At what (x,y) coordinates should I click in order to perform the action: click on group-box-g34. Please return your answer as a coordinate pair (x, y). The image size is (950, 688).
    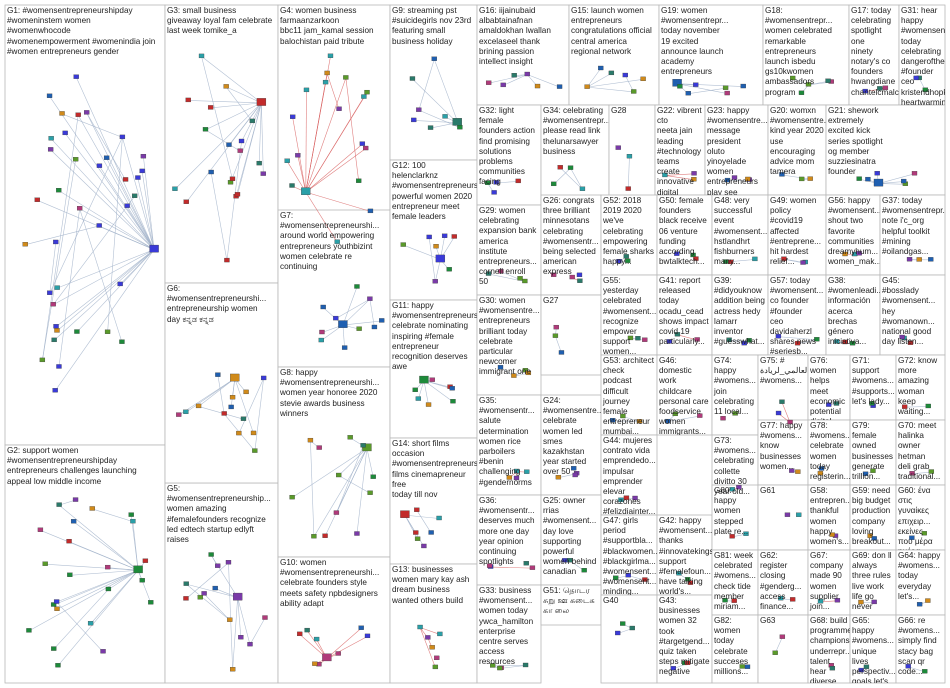
    Looking at the image, I should click on (575, 155).